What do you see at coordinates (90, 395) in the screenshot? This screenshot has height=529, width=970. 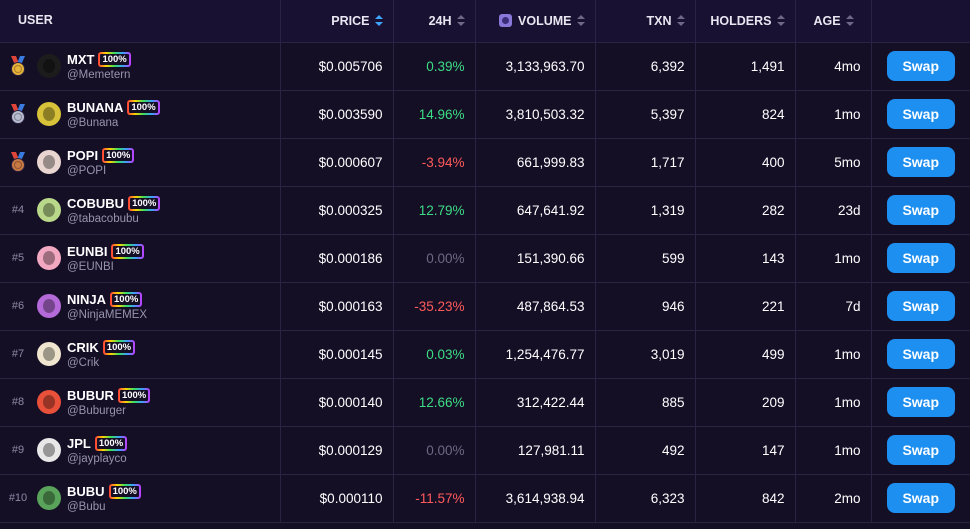 I see `token-symbol: BUBUR` at bounding box center [90, 395].